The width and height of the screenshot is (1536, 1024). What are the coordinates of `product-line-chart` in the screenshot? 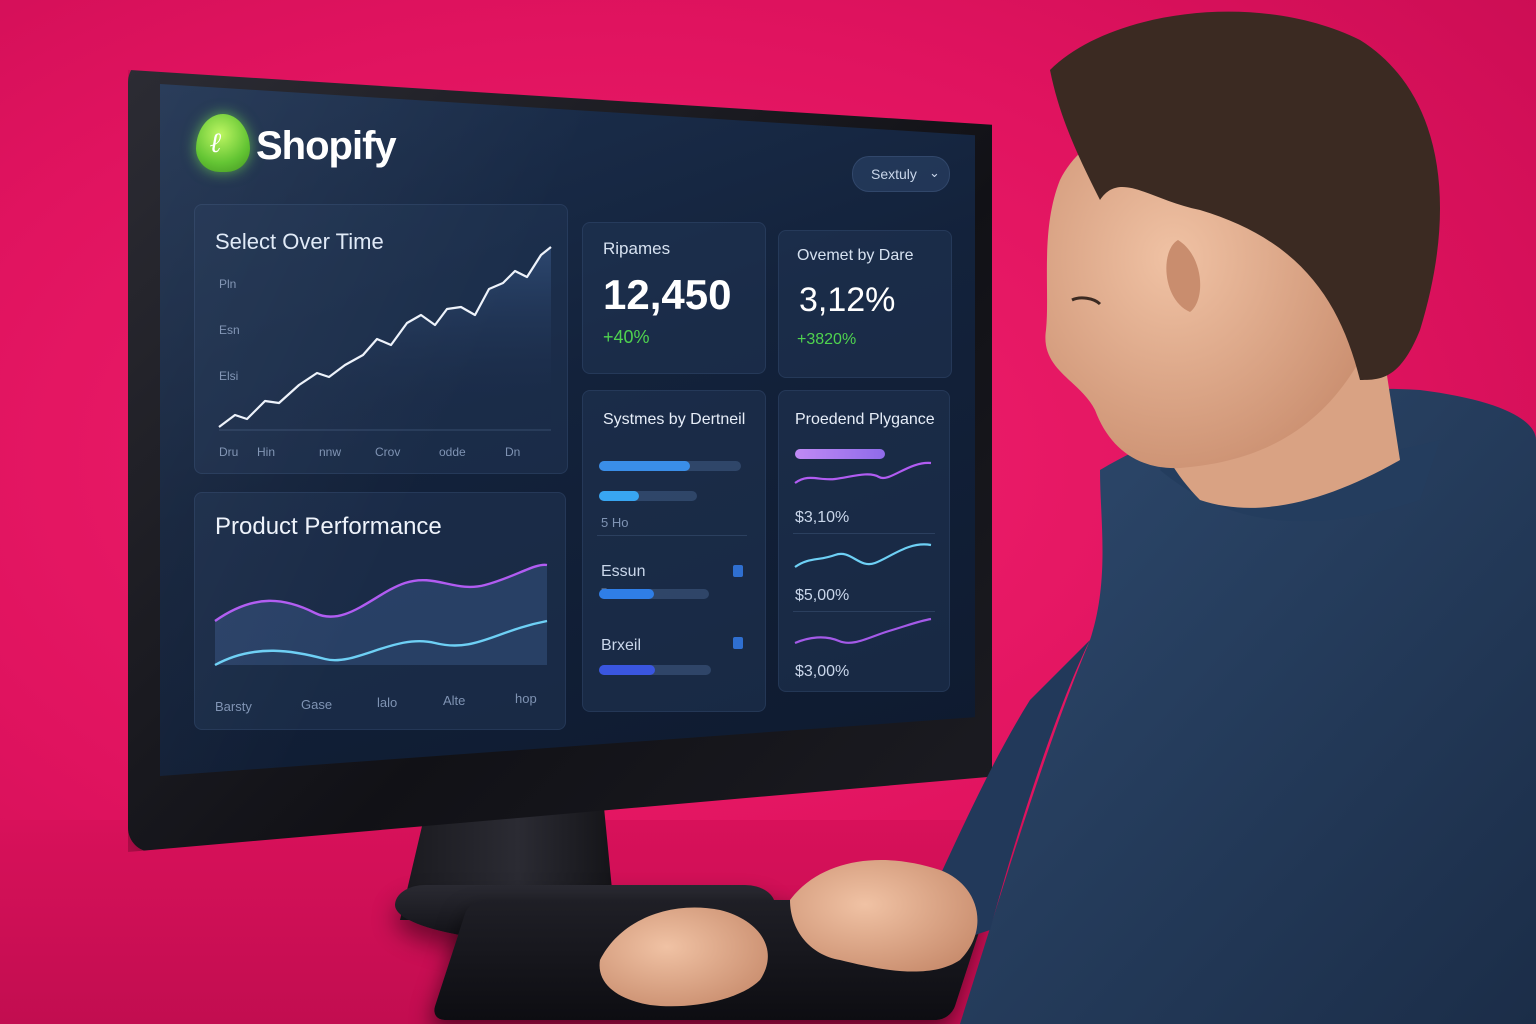 It's located at (381, 615).